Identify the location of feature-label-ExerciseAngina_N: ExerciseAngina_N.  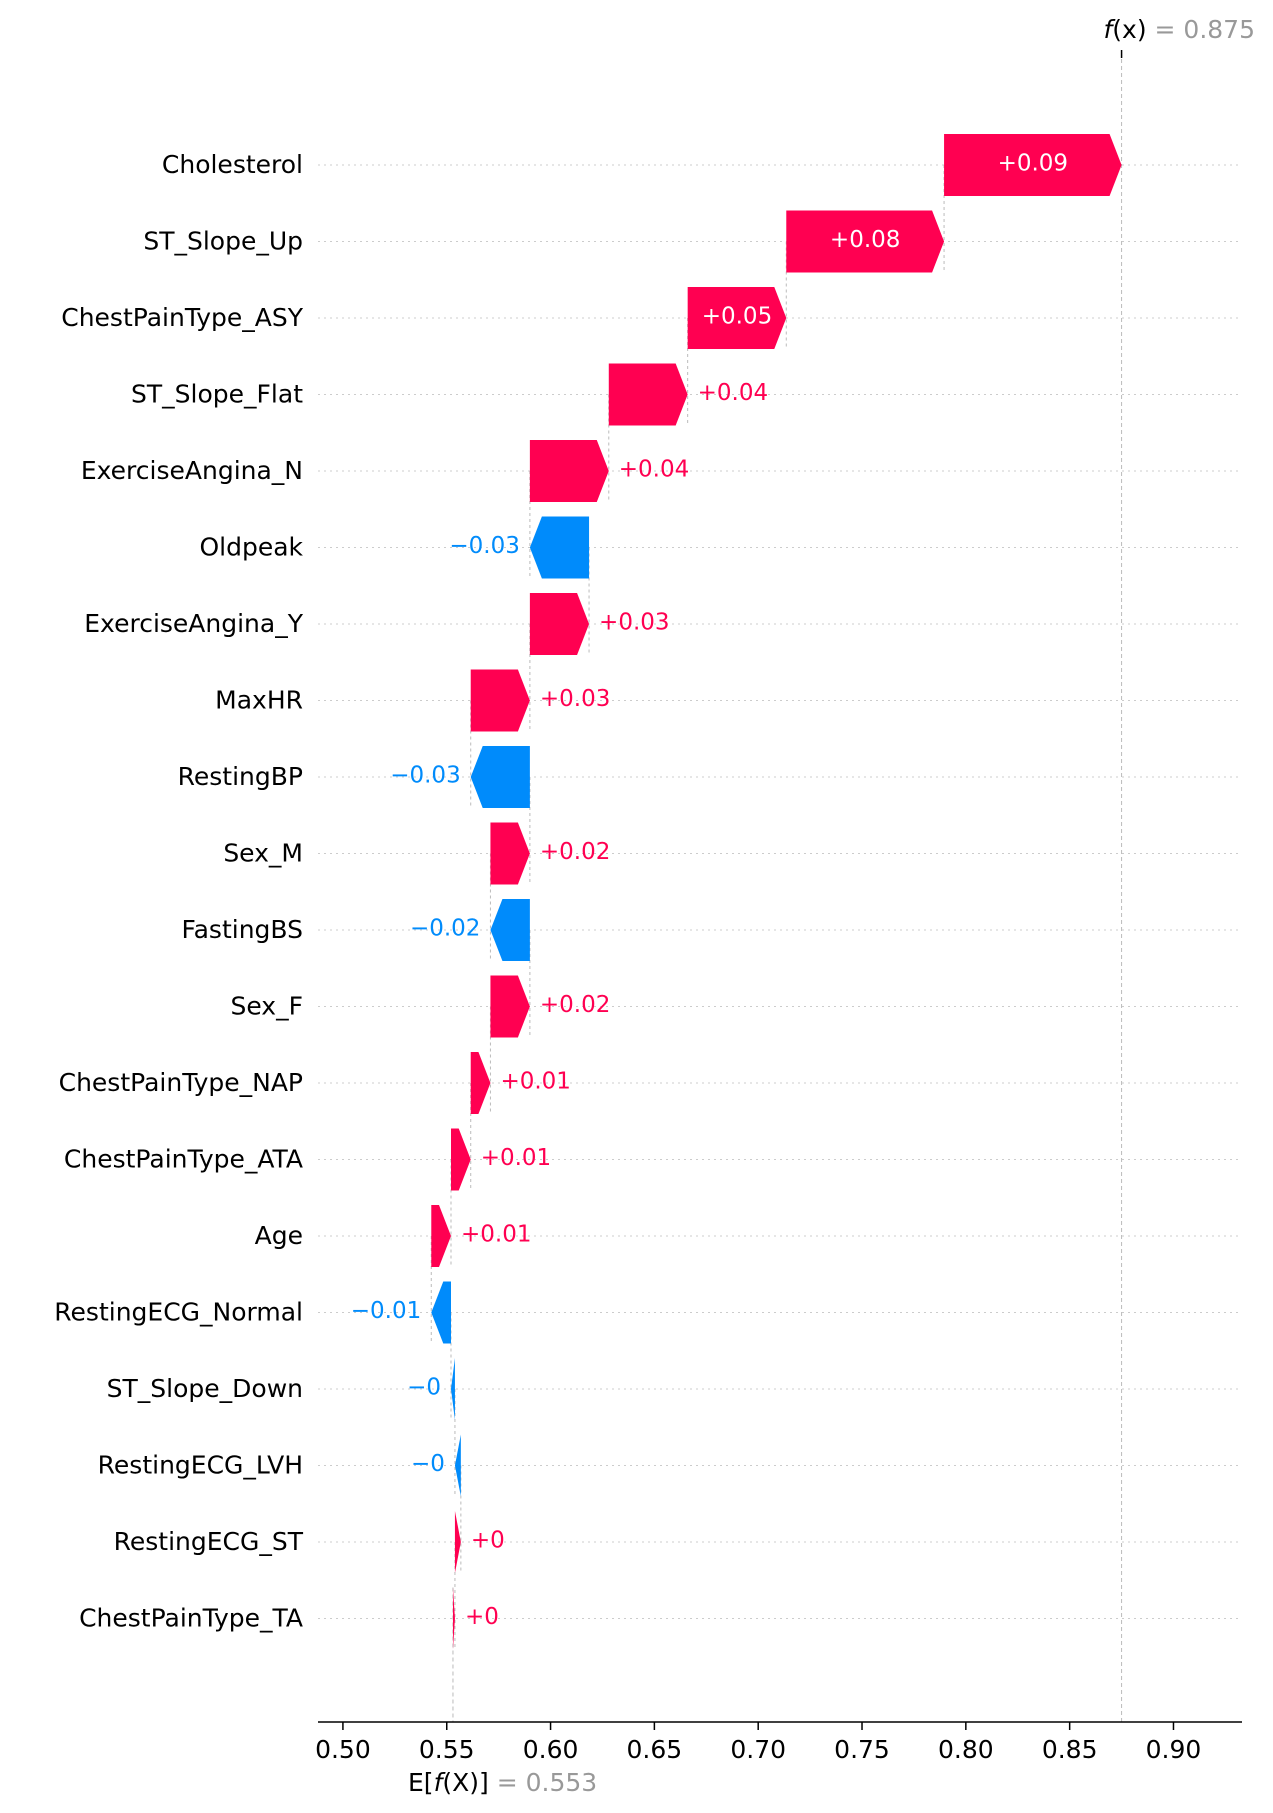
(192, 470).